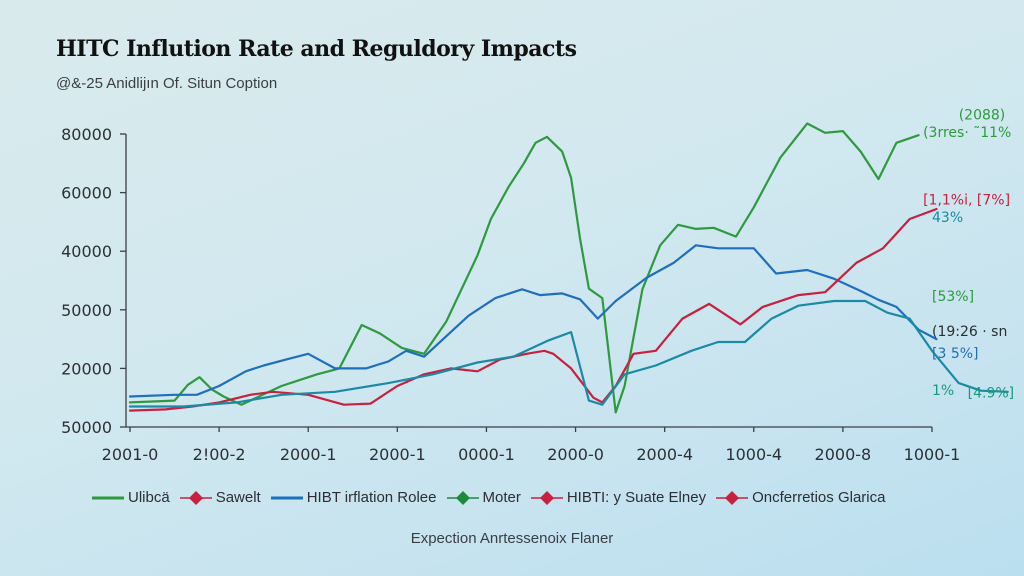  What do you see at coordinates (819, 497) in the screenshot?
I see `legend-label: Oncferretios Glarica` at bounding box center [819, 497].